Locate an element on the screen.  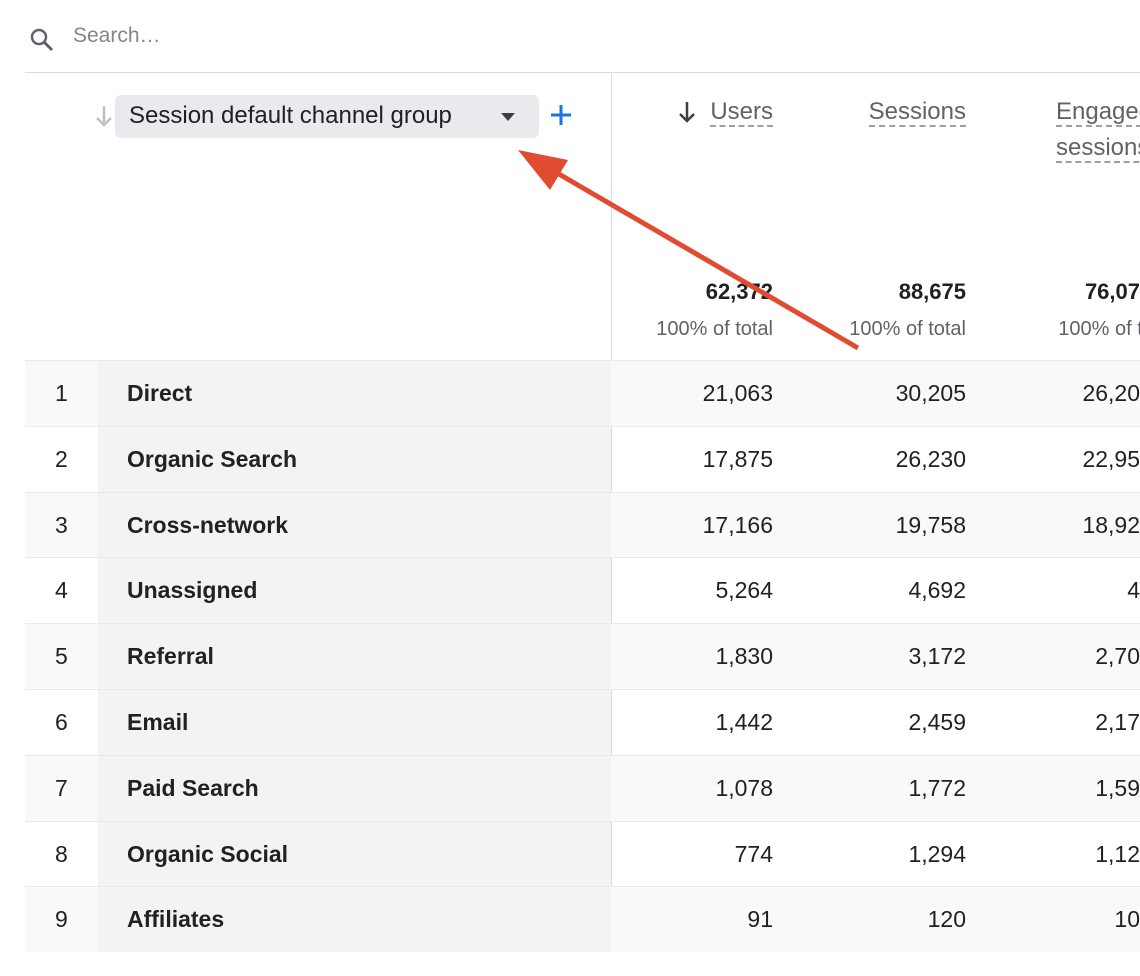
dimension-header: Session default channel group is located at coordinates (290, 115).